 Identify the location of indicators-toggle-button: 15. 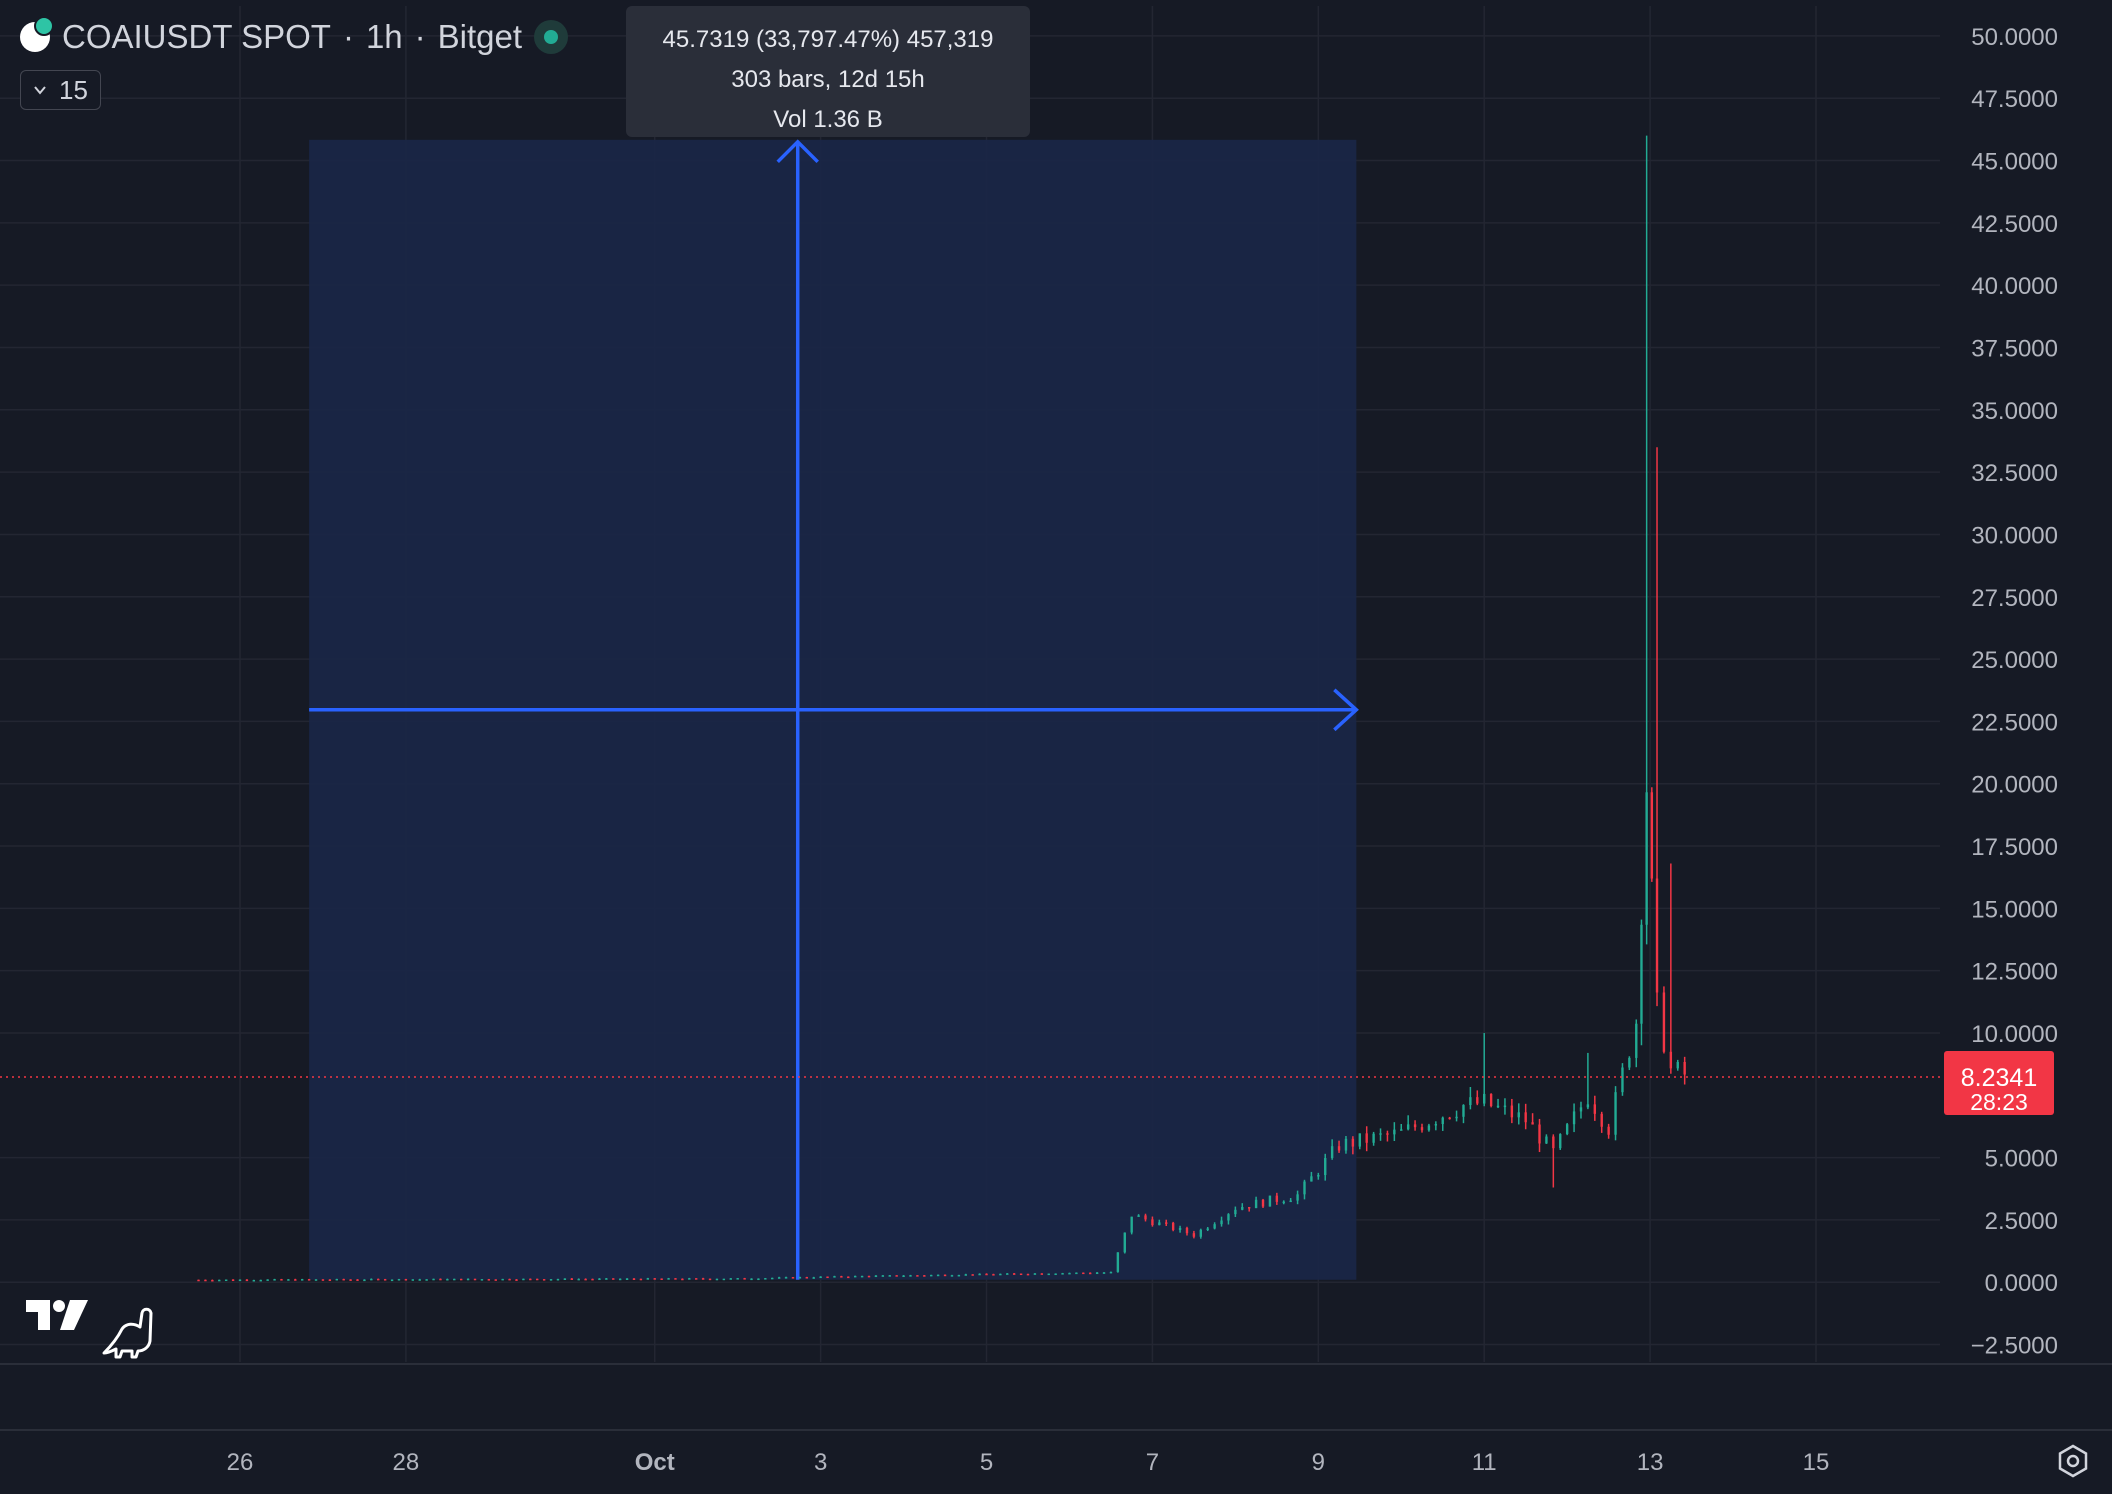
(60, 90).